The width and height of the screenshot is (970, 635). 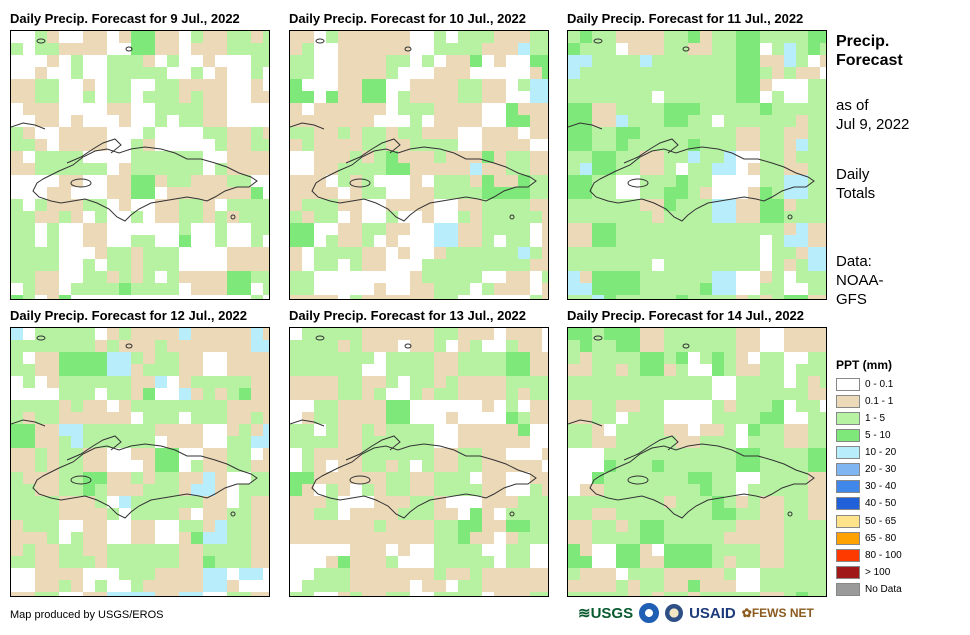 I want to click on legend-label: 40 - 50, so click(x=881, y=503).